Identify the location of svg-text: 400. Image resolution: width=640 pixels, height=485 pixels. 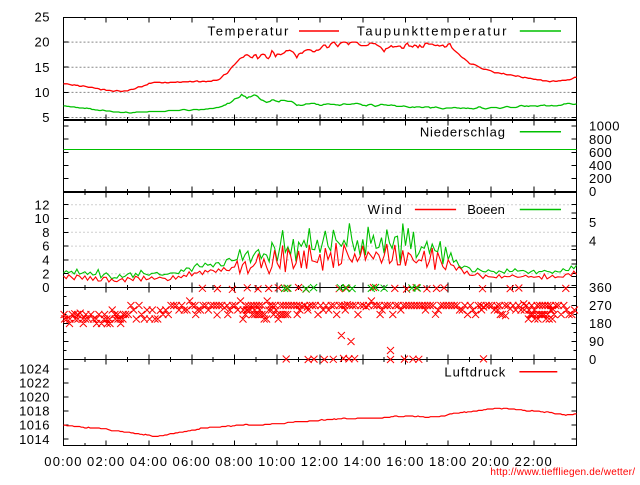
(600, 165).